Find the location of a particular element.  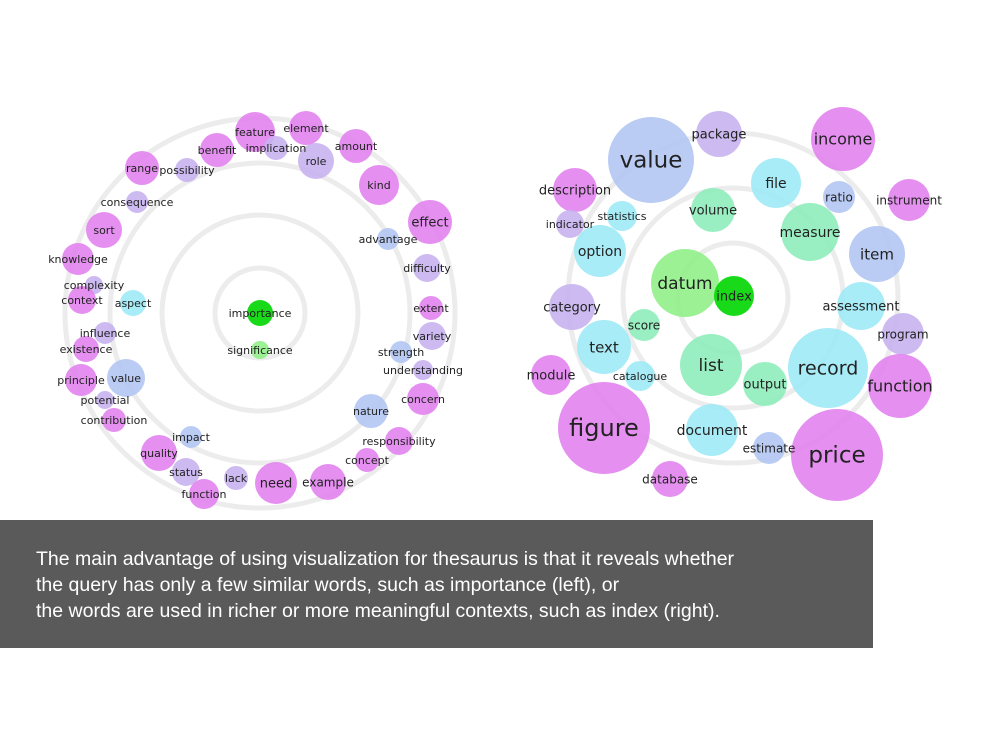

right-word-function: function is located at coordinates (899, 386).